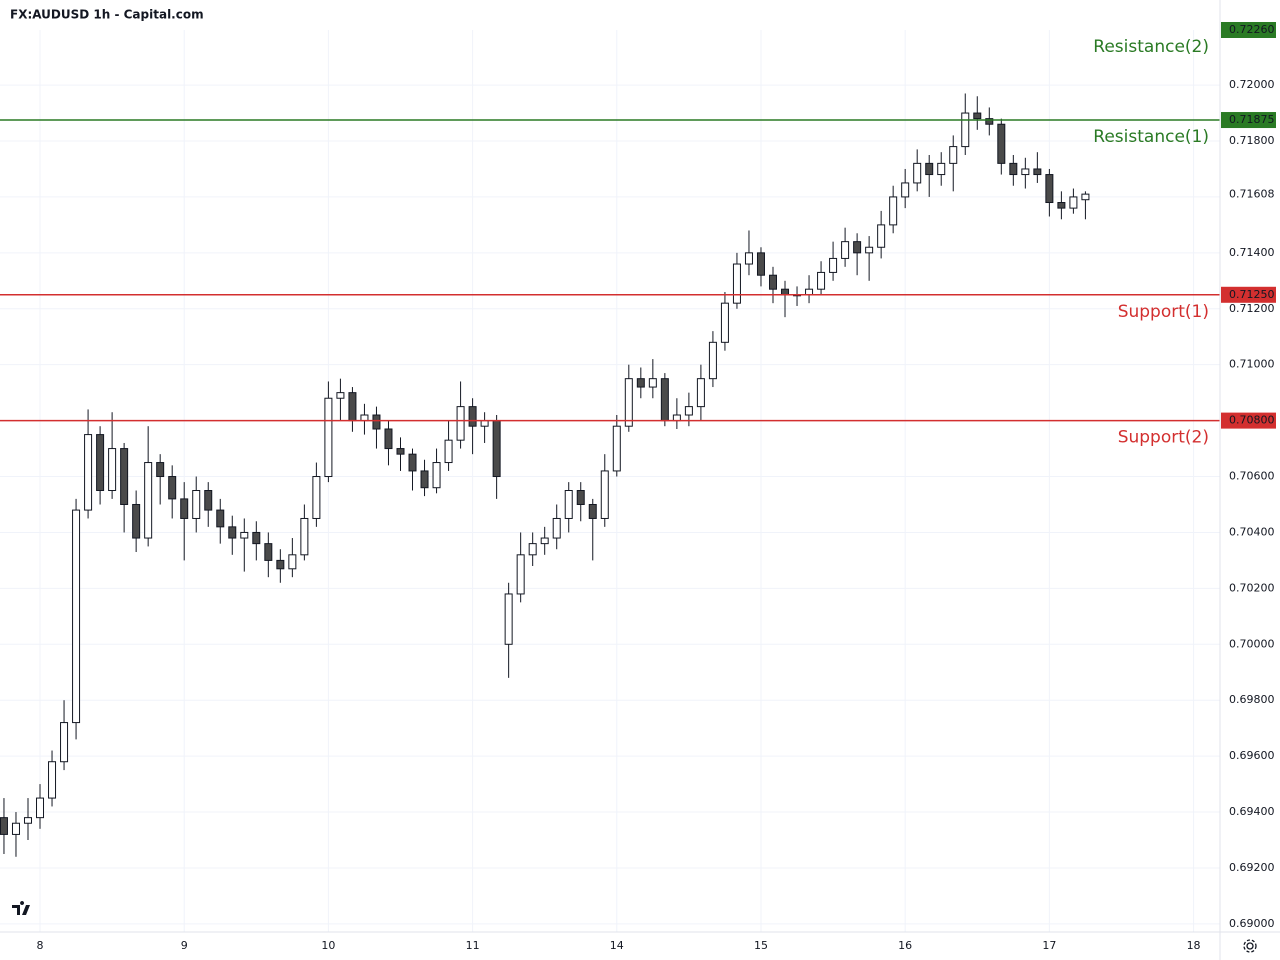 The height and width of the screenshot is (960, 1280). Describe the element at coordinates (1163, 438) in the screenshot. I see `level-name: Support(2)` at that location.